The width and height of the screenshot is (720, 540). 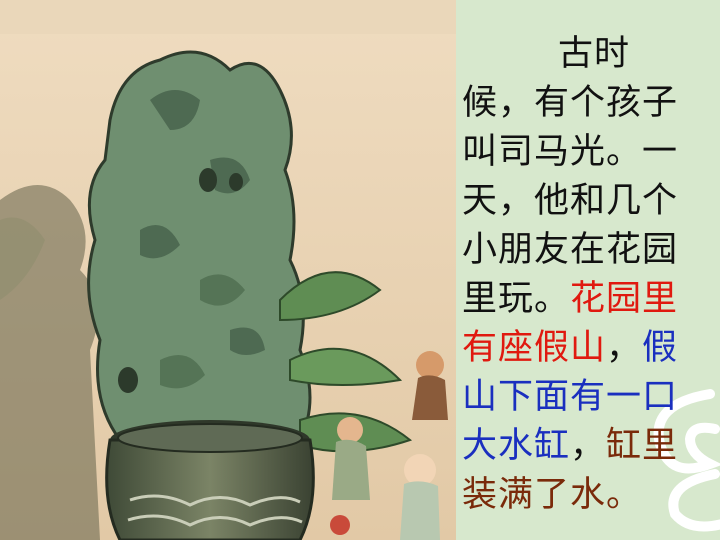 I want to click on story-line-8: 山下面有一口, so click(x=570, y=397).